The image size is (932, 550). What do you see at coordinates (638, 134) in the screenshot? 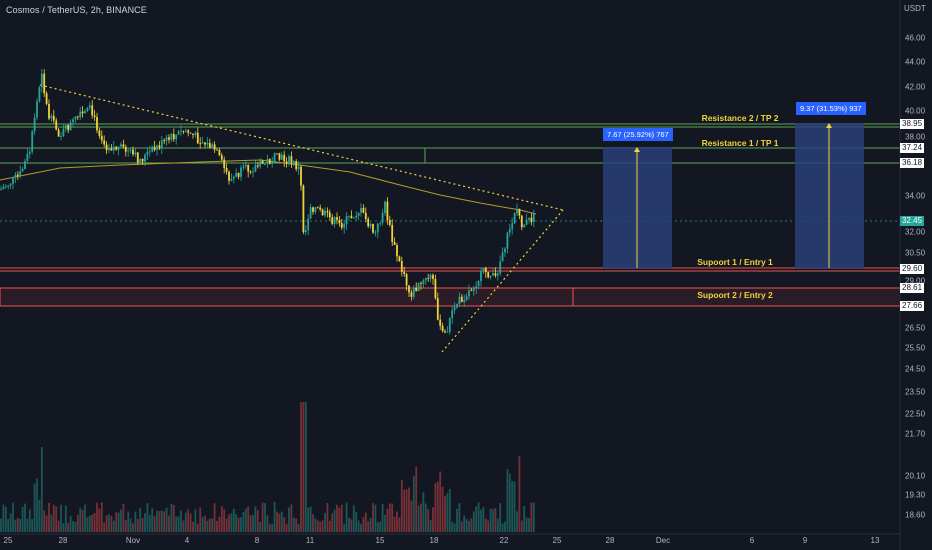
I see `projection-note-1: 7.67 (25.92%) 767` at bounding box center [638, 134].